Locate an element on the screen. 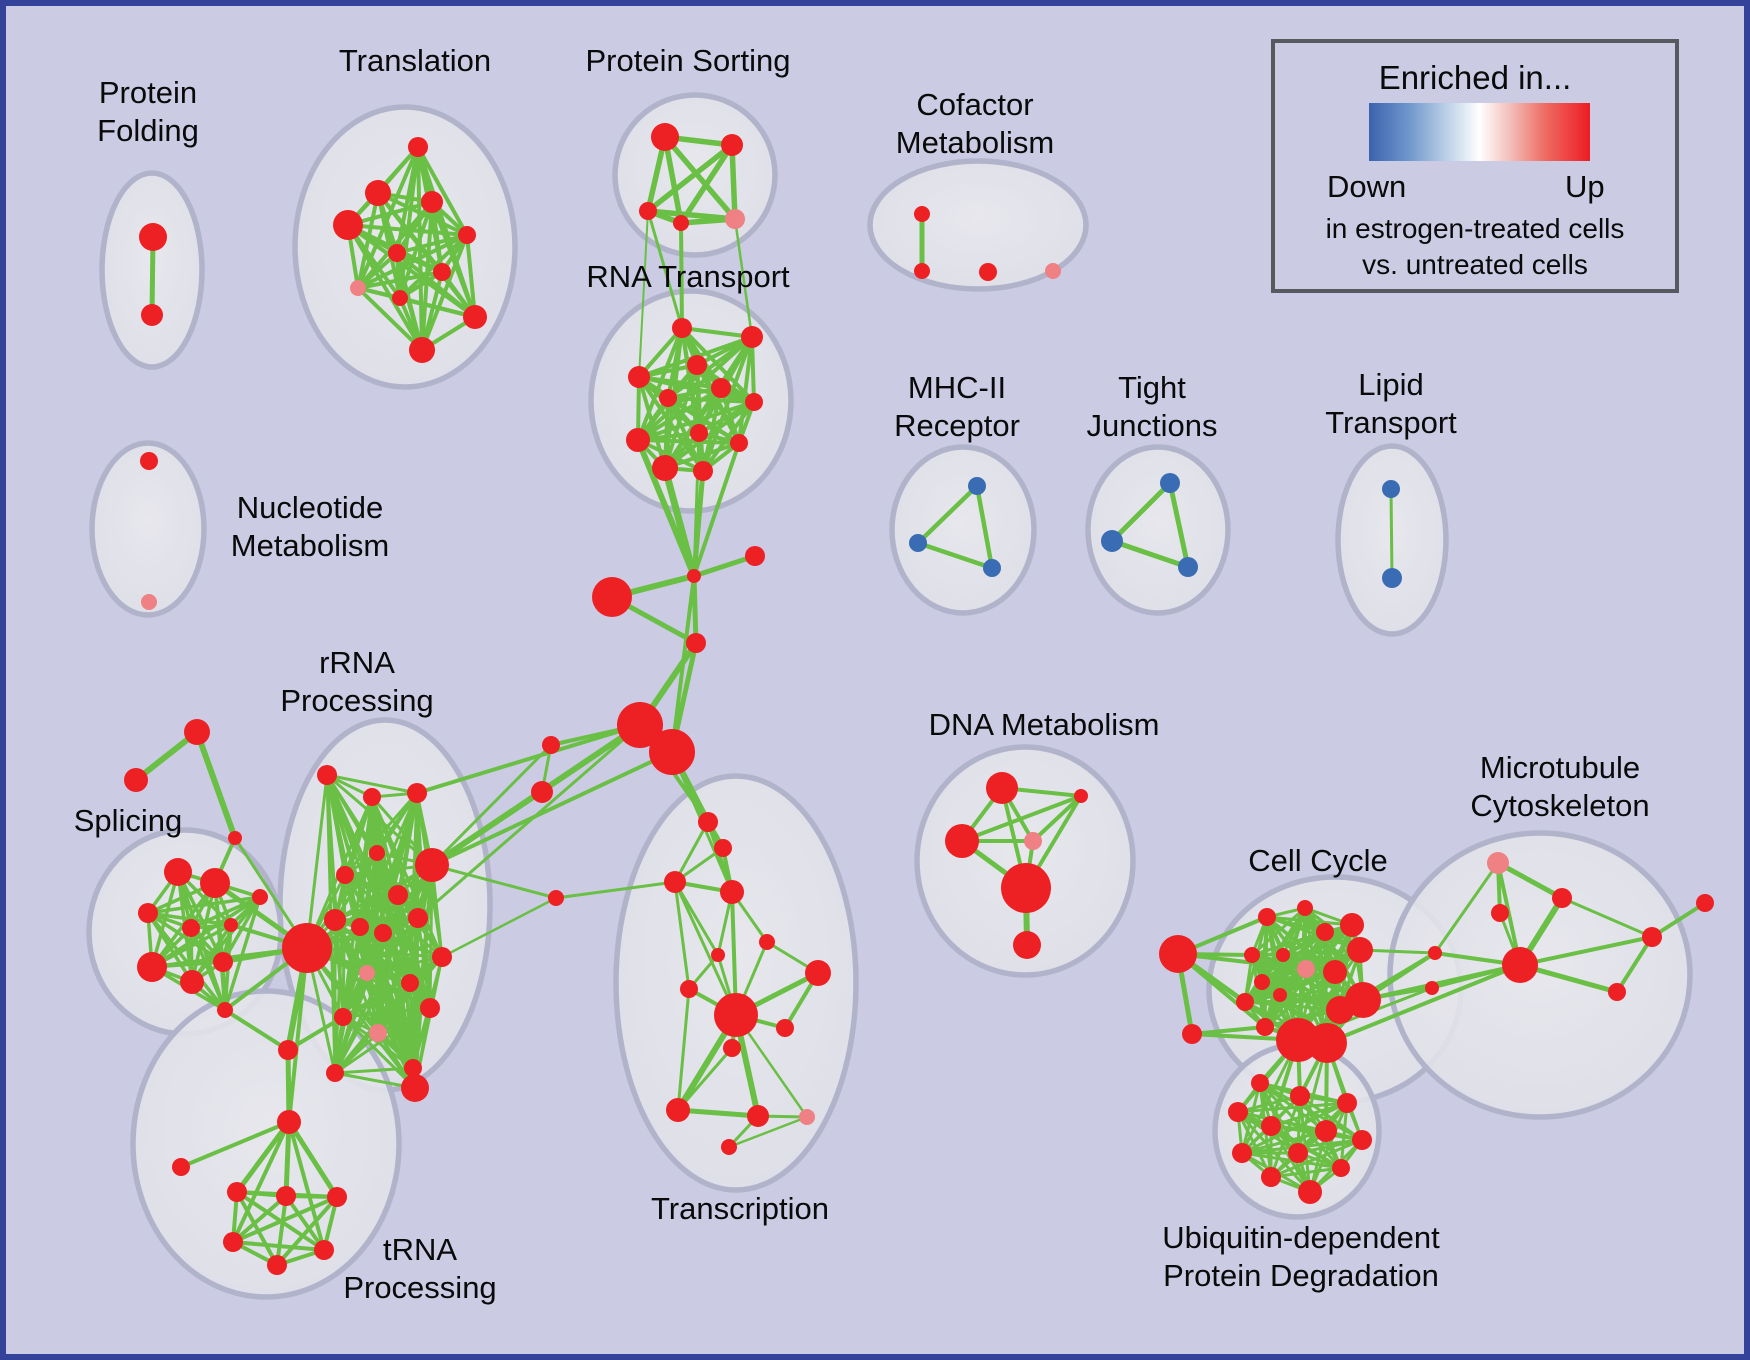 This screenshot has height=1360, width=1750. legend-down-label: Down is located at coordinates (1367, 186).